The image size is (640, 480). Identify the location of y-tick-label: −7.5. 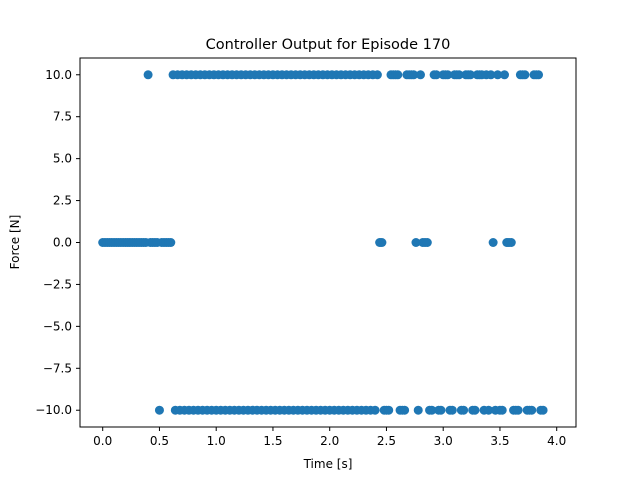
(57, 368).